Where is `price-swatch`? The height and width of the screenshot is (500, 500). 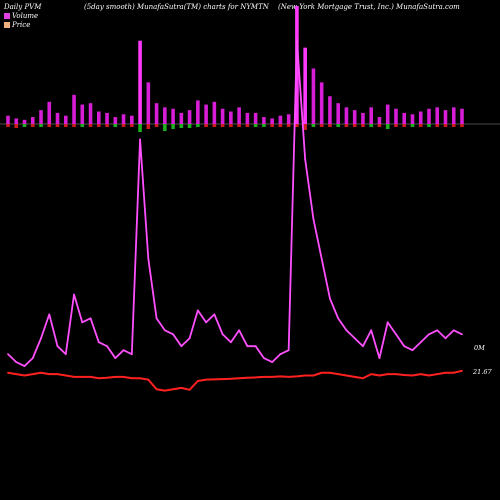 price-swatch is located at coordinates (7, 25).